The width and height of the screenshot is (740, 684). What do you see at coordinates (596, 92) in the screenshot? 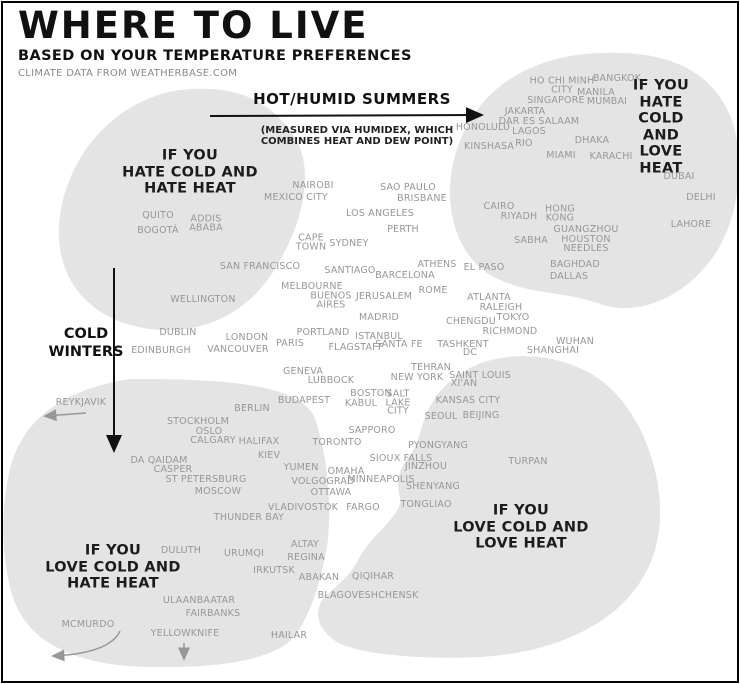
I see `city-label: MANILA` at bounding box center [596, 92].